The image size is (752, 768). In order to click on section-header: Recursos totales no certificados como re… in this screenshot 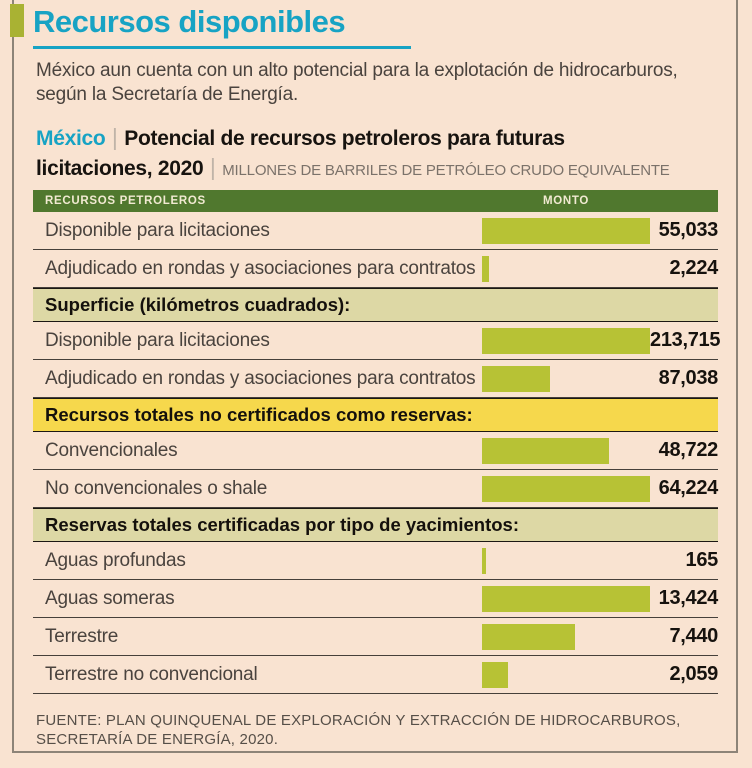, I will do `click(375, 415)`.